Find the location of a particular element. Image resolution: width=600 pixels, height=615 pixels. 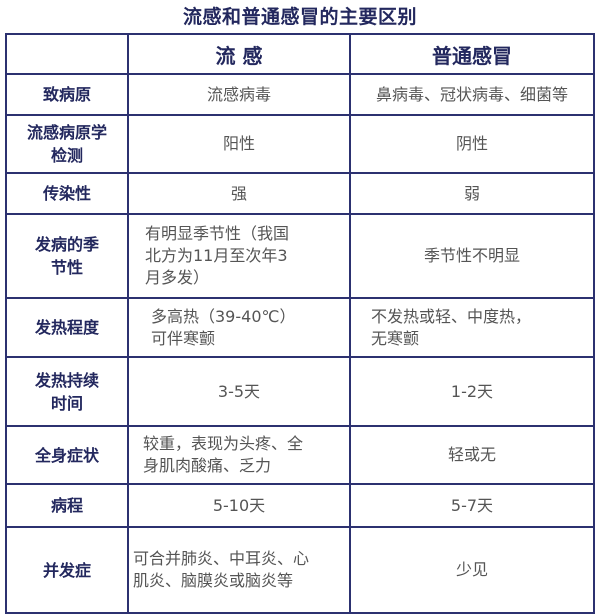

table-row: 病程 5-10天 5-7天 is located at coordinates (300, 505).